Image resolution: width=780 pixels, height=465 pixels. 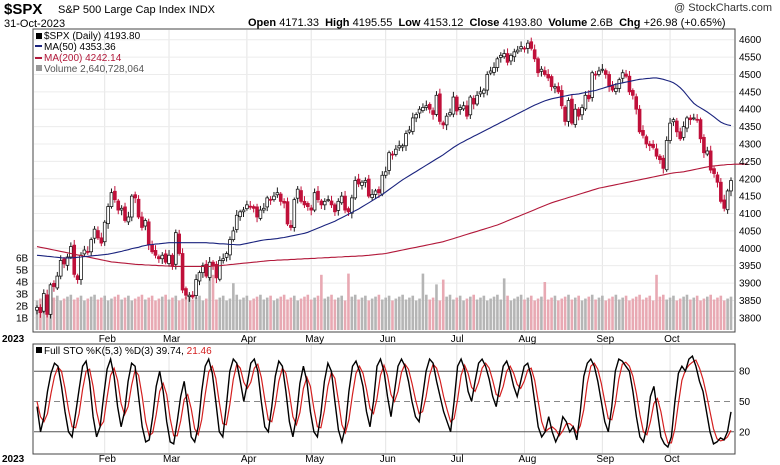 I want to click on volume-y-tick-label: 6B, so click(x=22, y=259).